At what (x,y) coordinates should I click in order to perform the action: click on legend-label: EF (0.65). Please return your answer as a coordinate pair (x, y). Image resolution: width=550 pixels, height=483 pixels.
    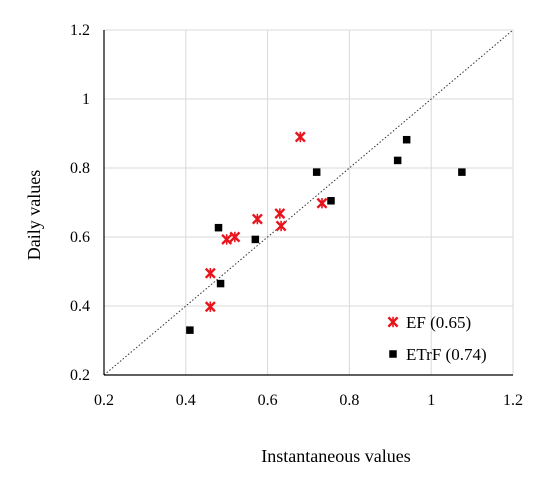
    Looking at the image, I should click on (438, 322).